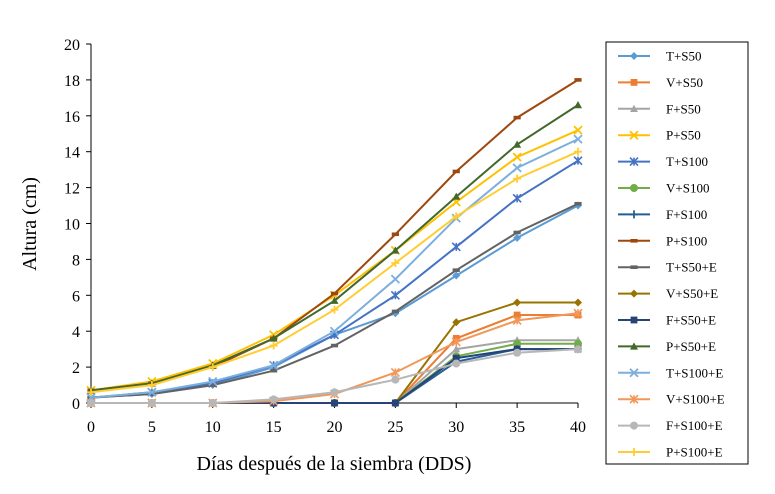 The width and height of the screenshot is (775, 494). I want to click on x-tick-label: 0, so click(91, 427).